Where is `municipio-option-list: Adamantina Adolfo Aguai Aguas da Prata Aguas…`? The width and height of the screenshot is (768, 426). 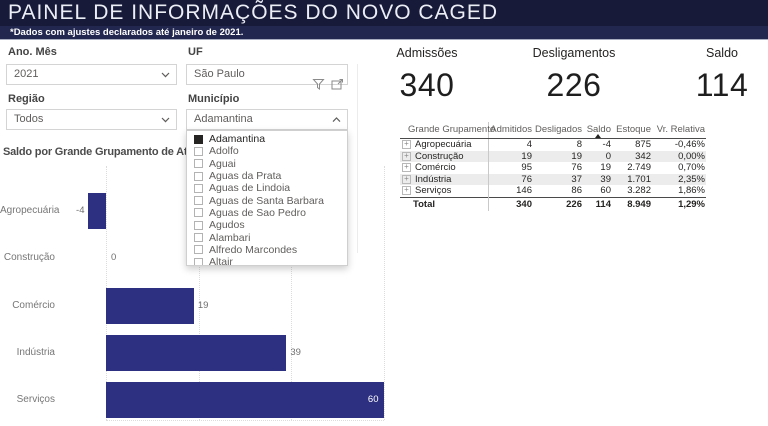
municipio-option-list: Adamantina Adolfo Aguai Aguas da Prata Aguas… is located at coordinates (267, 198).